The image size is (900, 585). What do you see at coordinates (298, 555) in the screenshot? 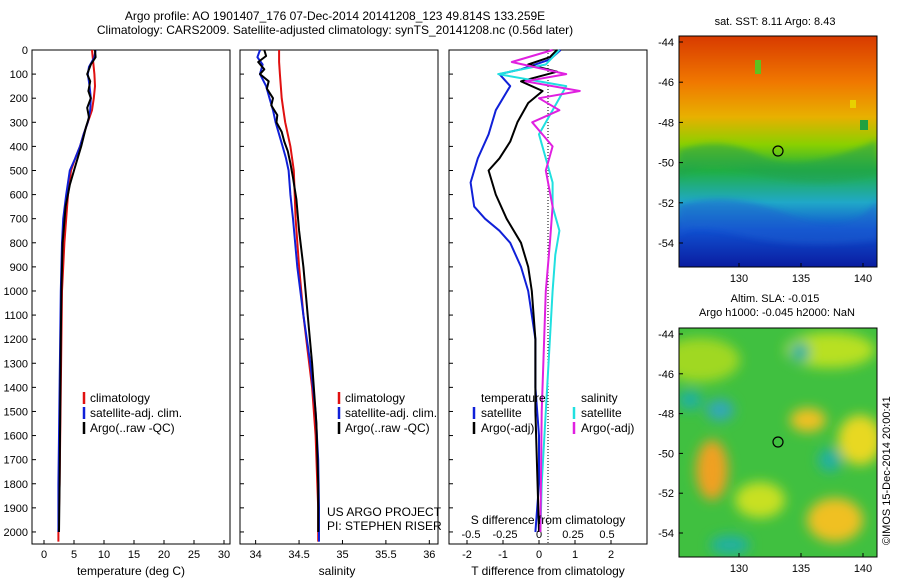
I see `x-tick-label: 34.5` at bounding box center [298, 555].